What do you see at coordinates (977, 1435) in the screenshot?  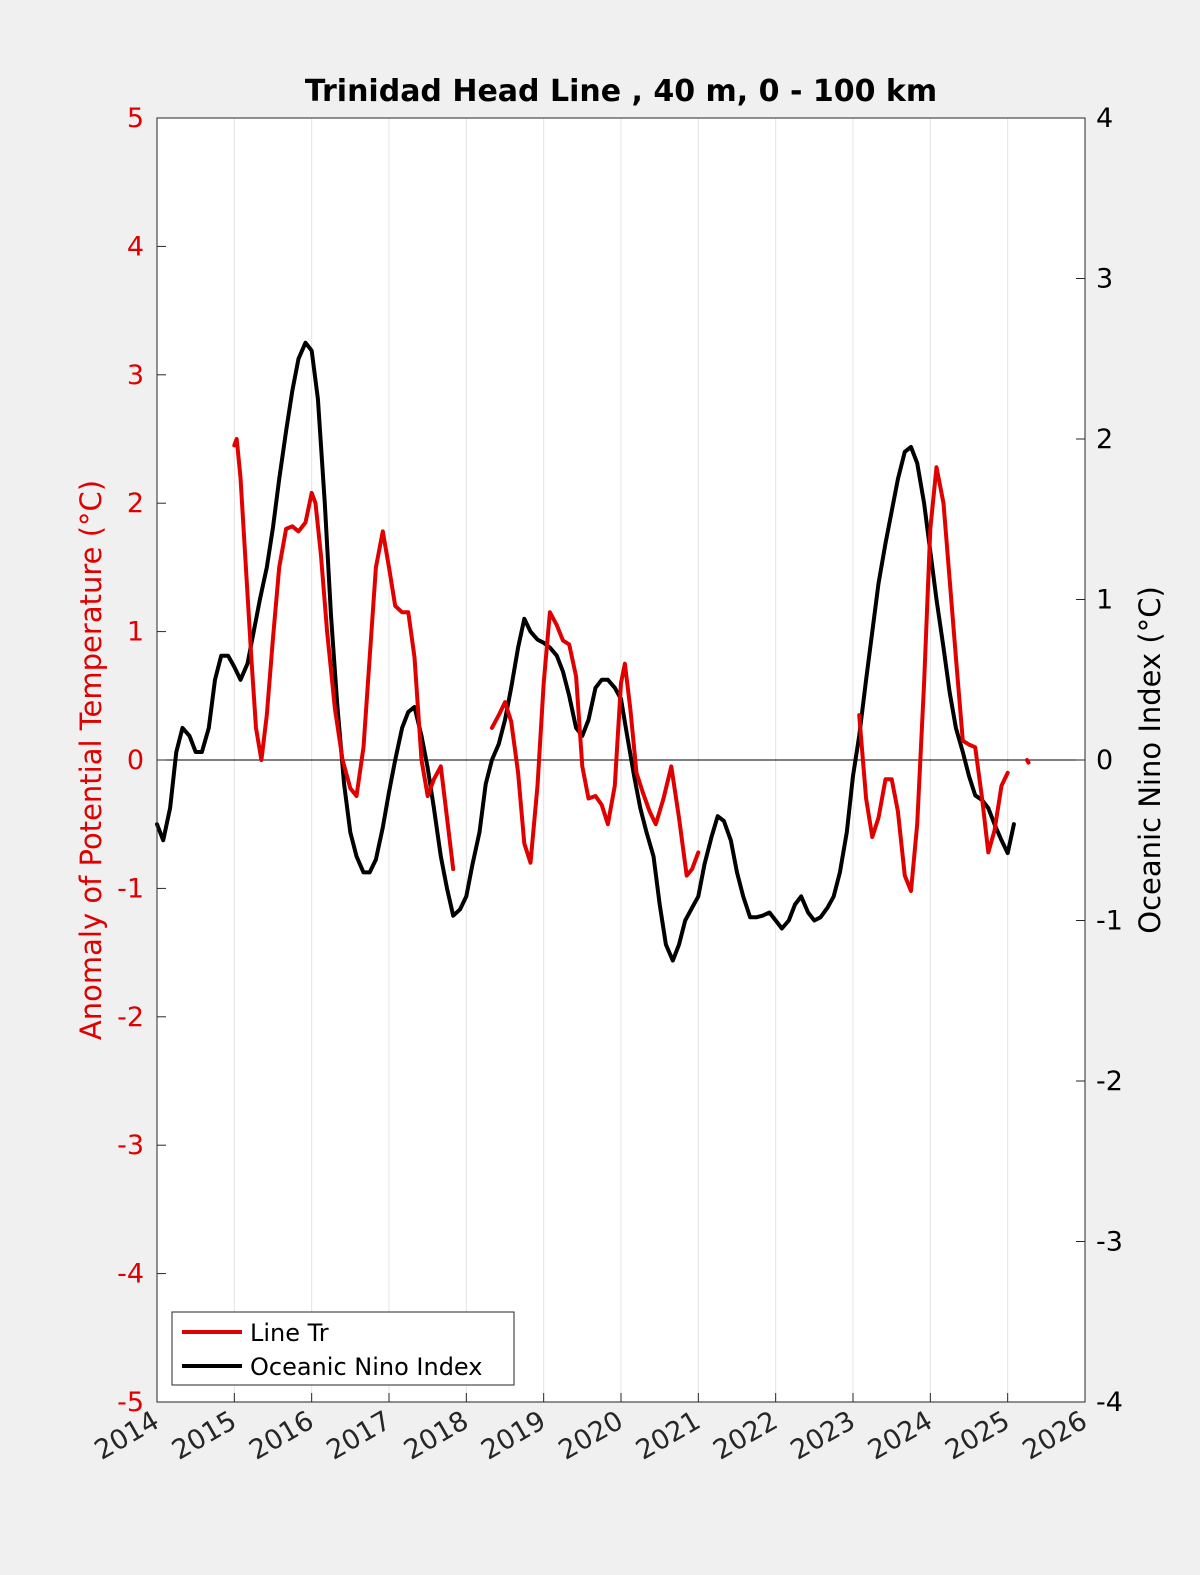 I see `x-tick-label: 2025` at bounding box center [977, 1435].